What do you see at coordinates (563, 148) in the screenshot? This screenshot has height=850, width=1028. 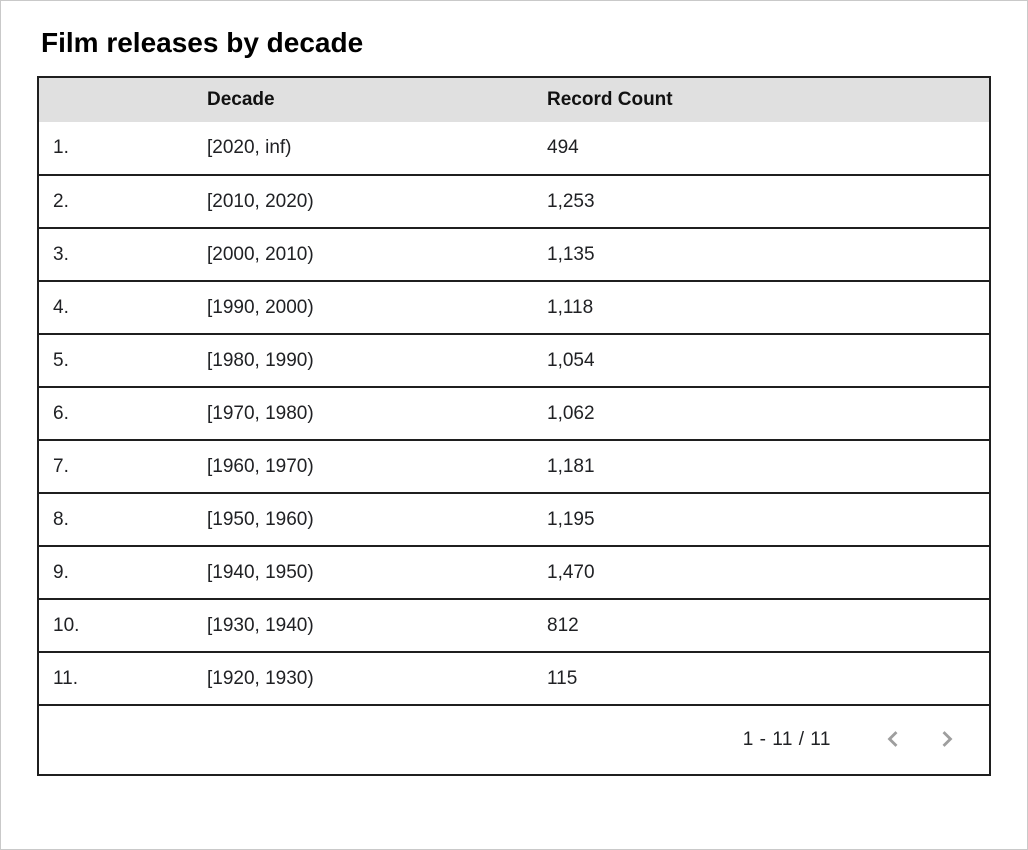 I see `record-count-cell: 494` at bounding box center [563, 148].